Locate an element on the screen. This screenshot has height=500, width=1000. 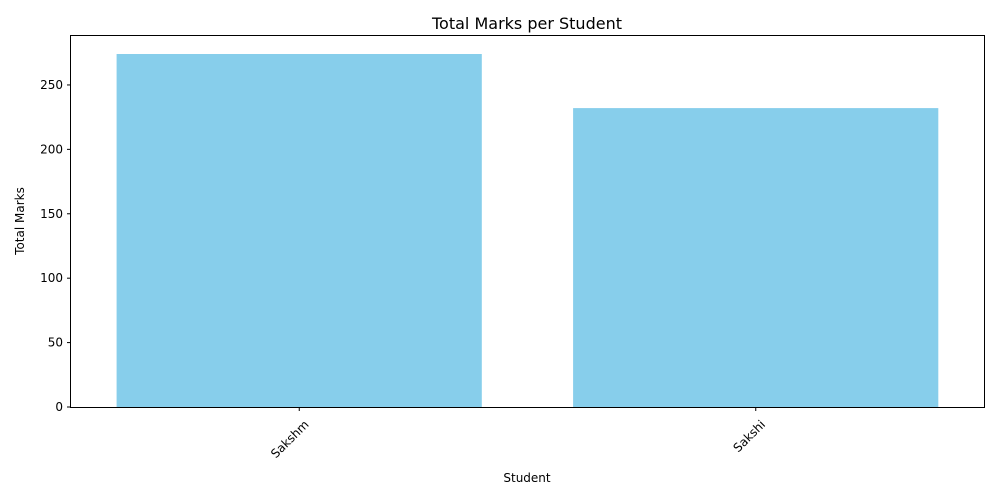
y-tick-label: 100 is located at coordinates (51, 278).